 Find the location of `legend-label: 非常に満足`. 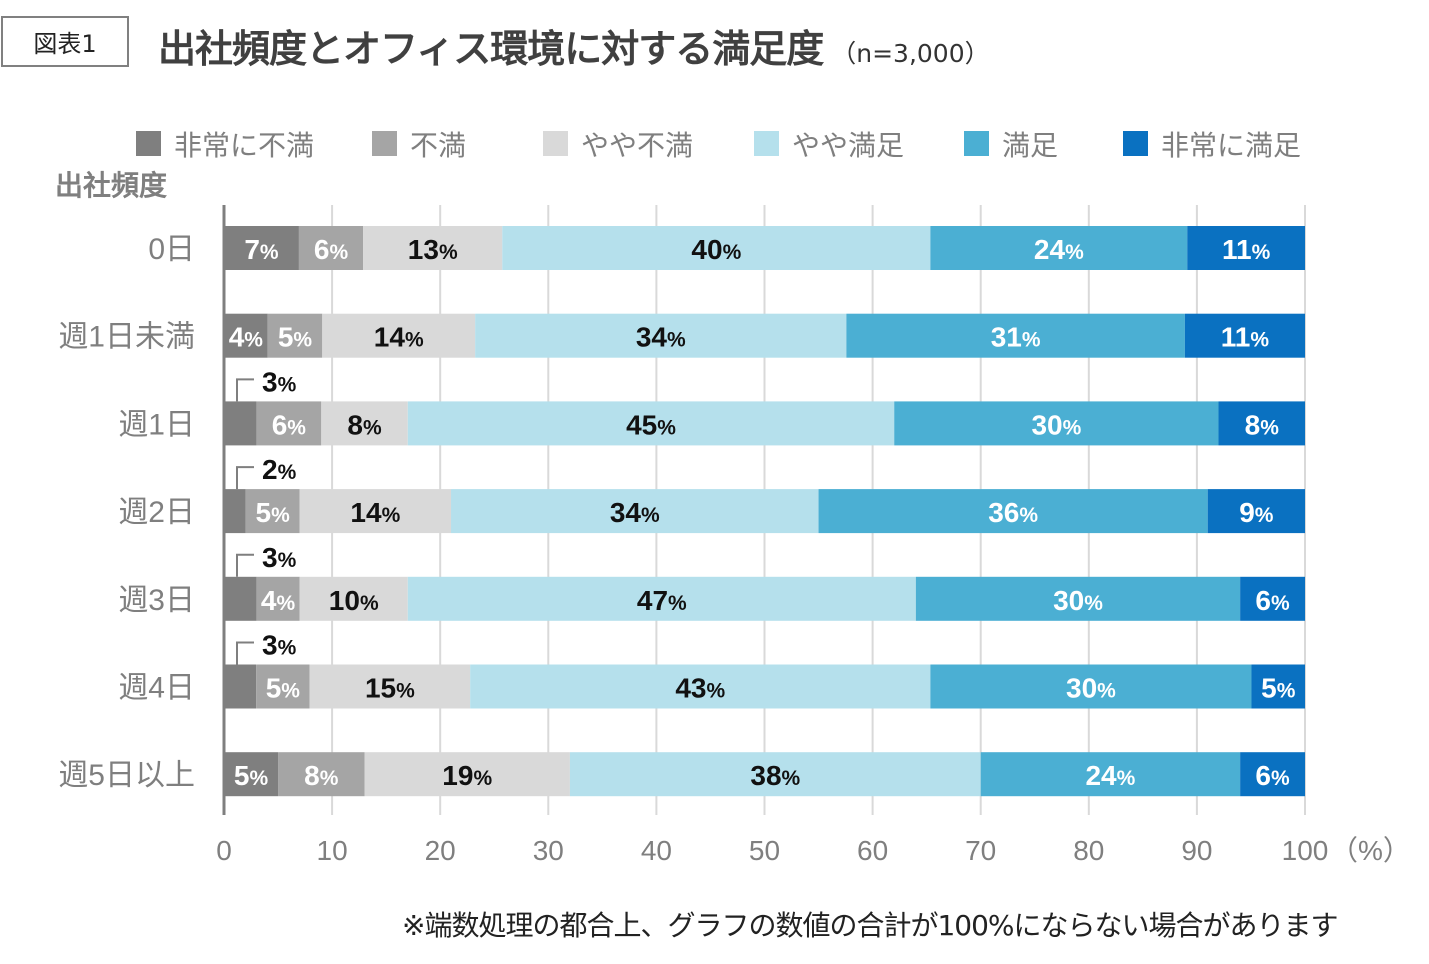

legend-label: 非常に満足 is located at coordinates (1231, 145).